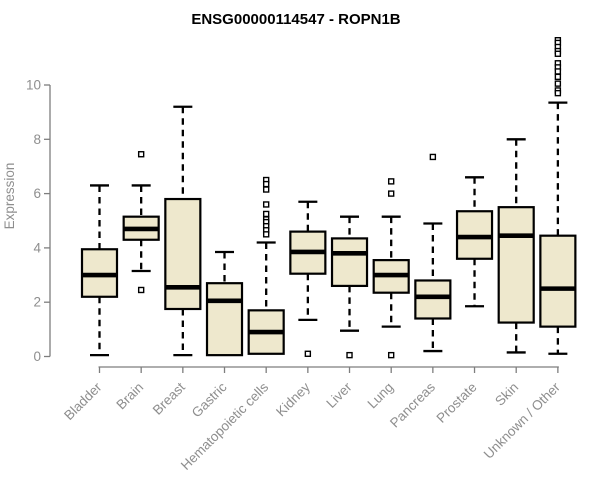 This screenshot has height=500, width=600. What do you see at coordinates (141, 222) in the screenshot?
I see `boxplot-brain` at bounding box center [141, 222].